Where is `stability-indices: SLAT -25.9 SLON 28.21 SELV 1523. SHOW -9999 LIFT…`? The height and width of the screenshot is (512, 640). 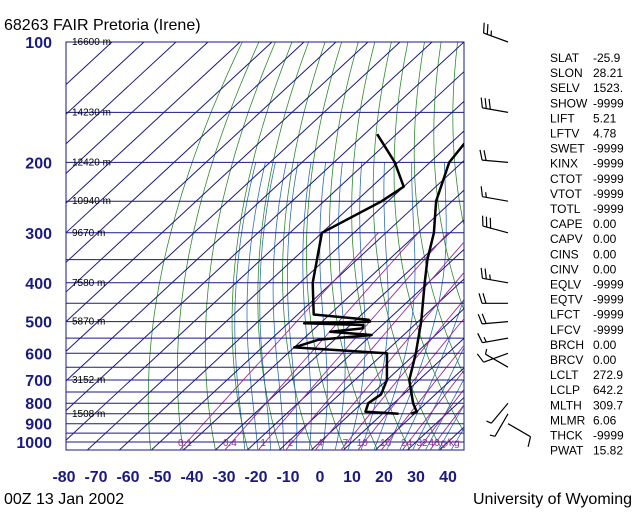
stability-indices: SLAT -25.9 SLON 28.21 SELV 1523. SHOW -9999 LIFT… is located at coordinates (587, 254).